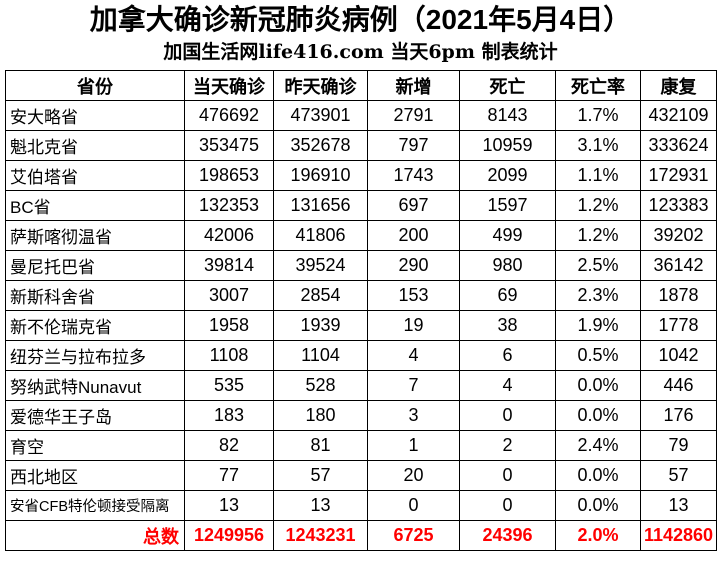 This screenshot has width=721, height=583. I want to click on header-new: 新增, so click(413, 85).